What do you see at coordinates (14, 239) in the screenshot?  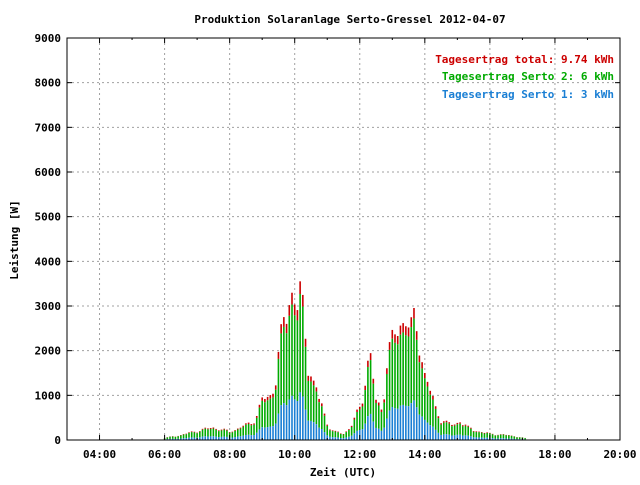 I see `y-axis-label: Leistung [W]` at bounding box center [14, 239].